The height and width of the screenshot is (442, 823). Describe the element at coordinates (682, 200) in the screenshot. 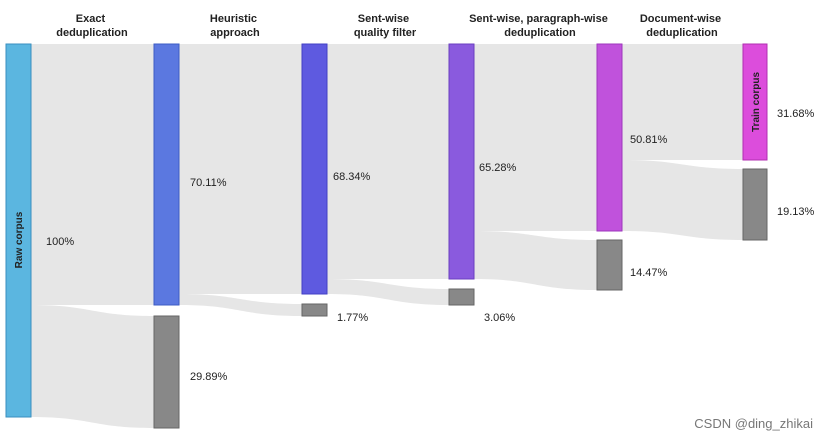

I see `flow-document-to-drop` at that location.